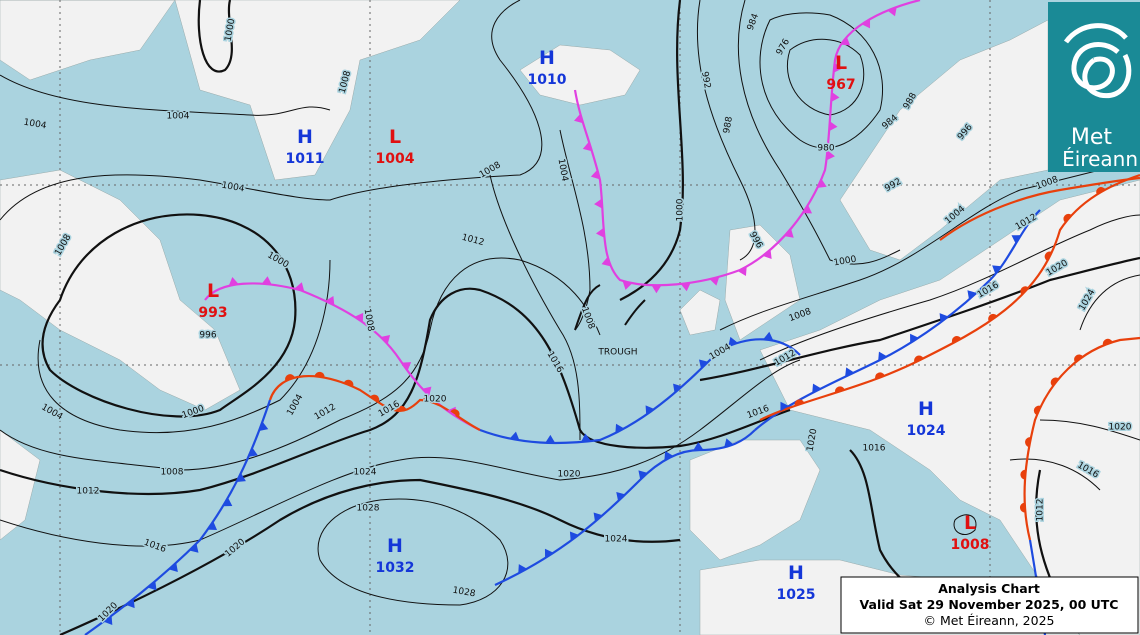  What do you see at coordinates (1092, 137) in the screenshot?
I see `logo-text: Met` at bounding box center [1092, 137].